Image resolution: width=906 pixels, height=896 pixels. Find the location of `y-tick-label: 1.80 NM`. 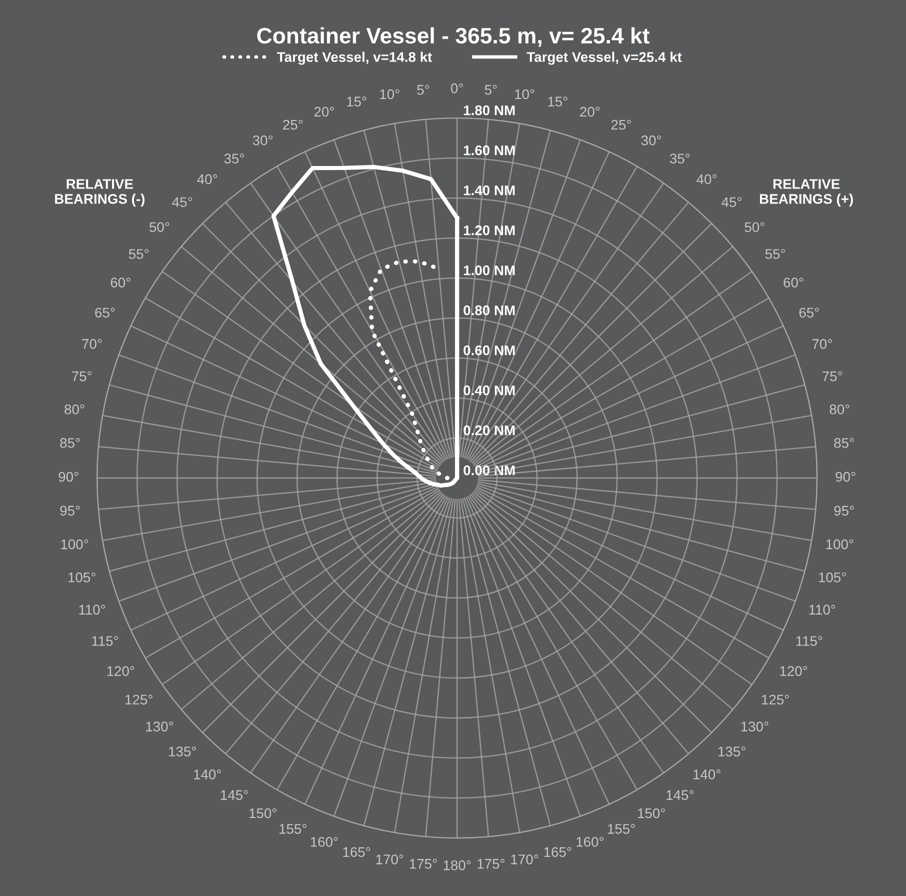

y-tick-label: 1.80 NM is located at coordinates (489, 110).